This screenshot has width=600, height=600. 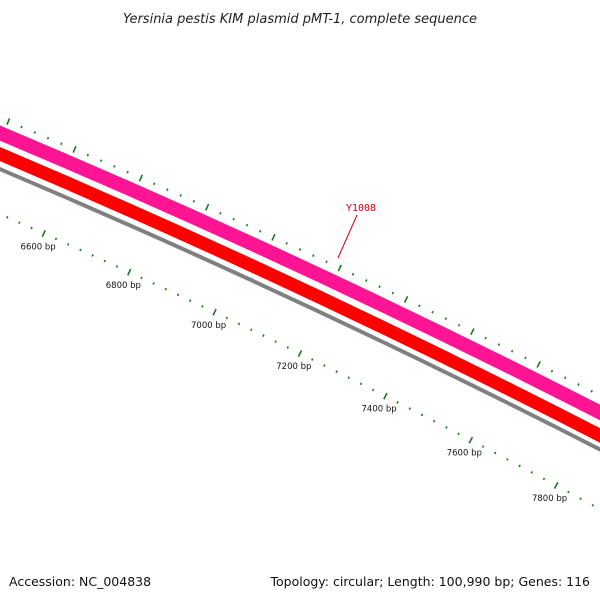 What do you see at coordinates (80, 581) in the screenshot?
I see `accession-text: Accession: NC_004838` at bounding box center [80, 581].